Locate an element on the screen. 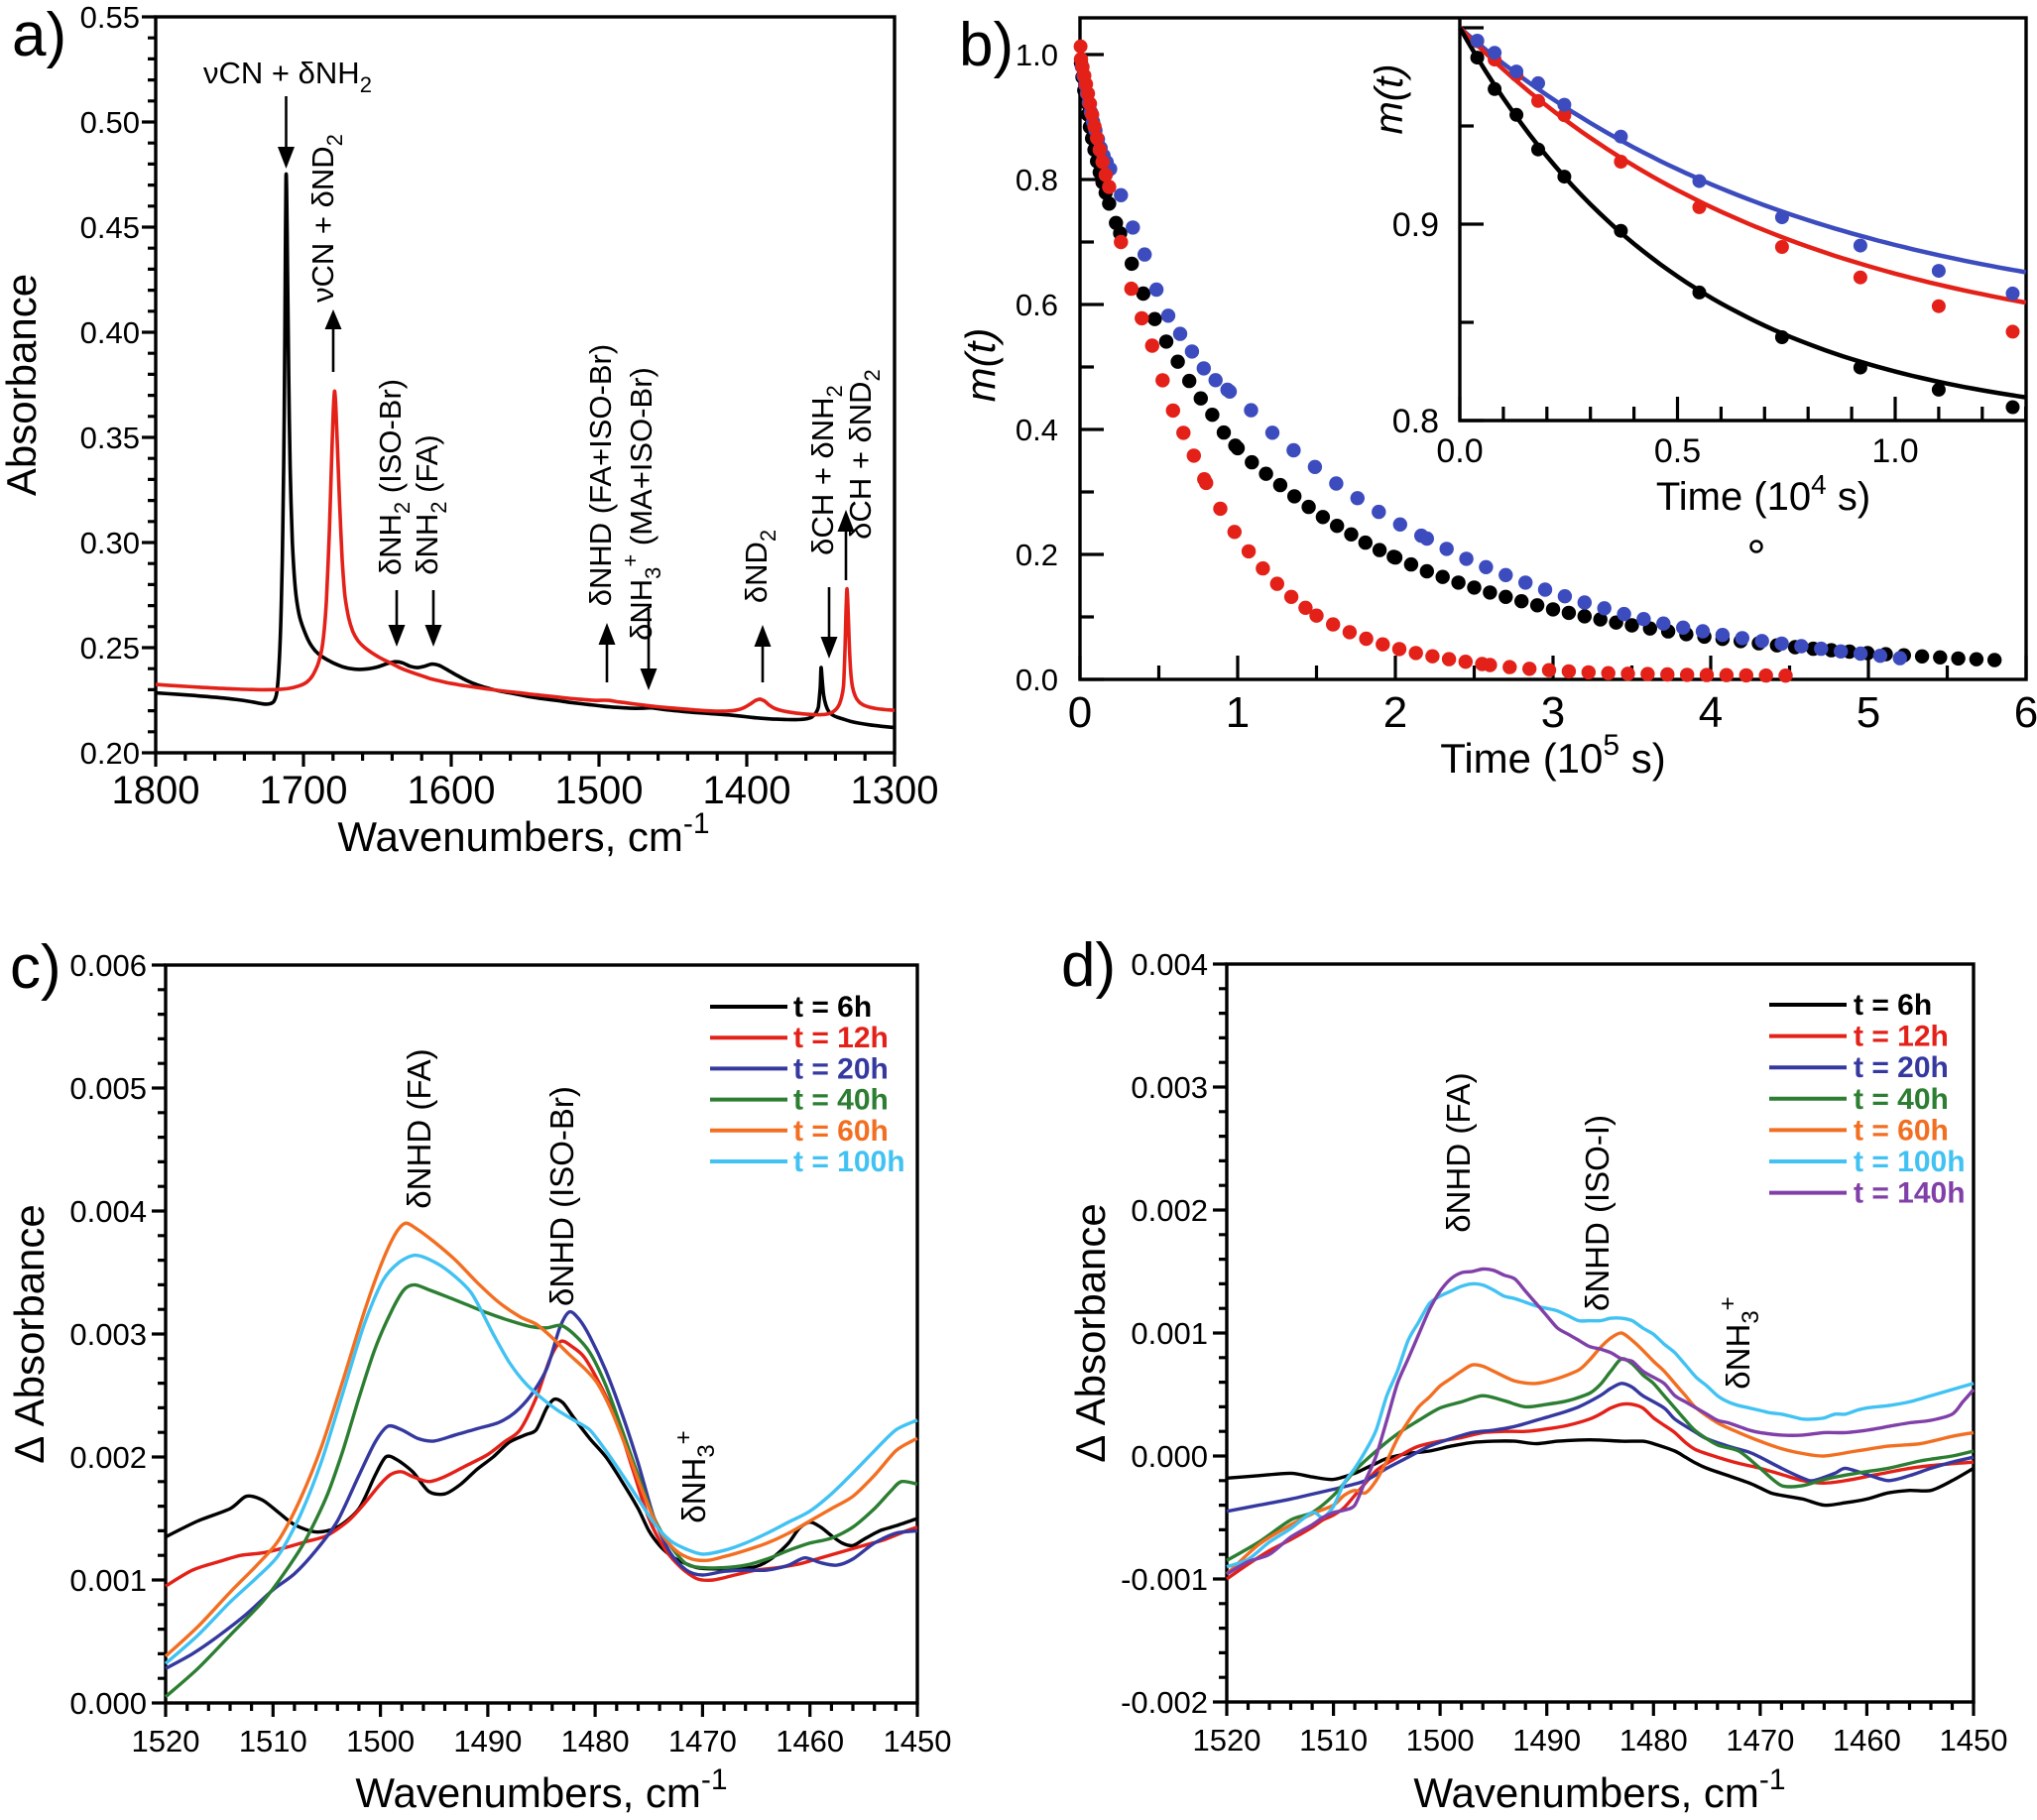  svg-text: 0.005 is located at coordinates (108, 1088).